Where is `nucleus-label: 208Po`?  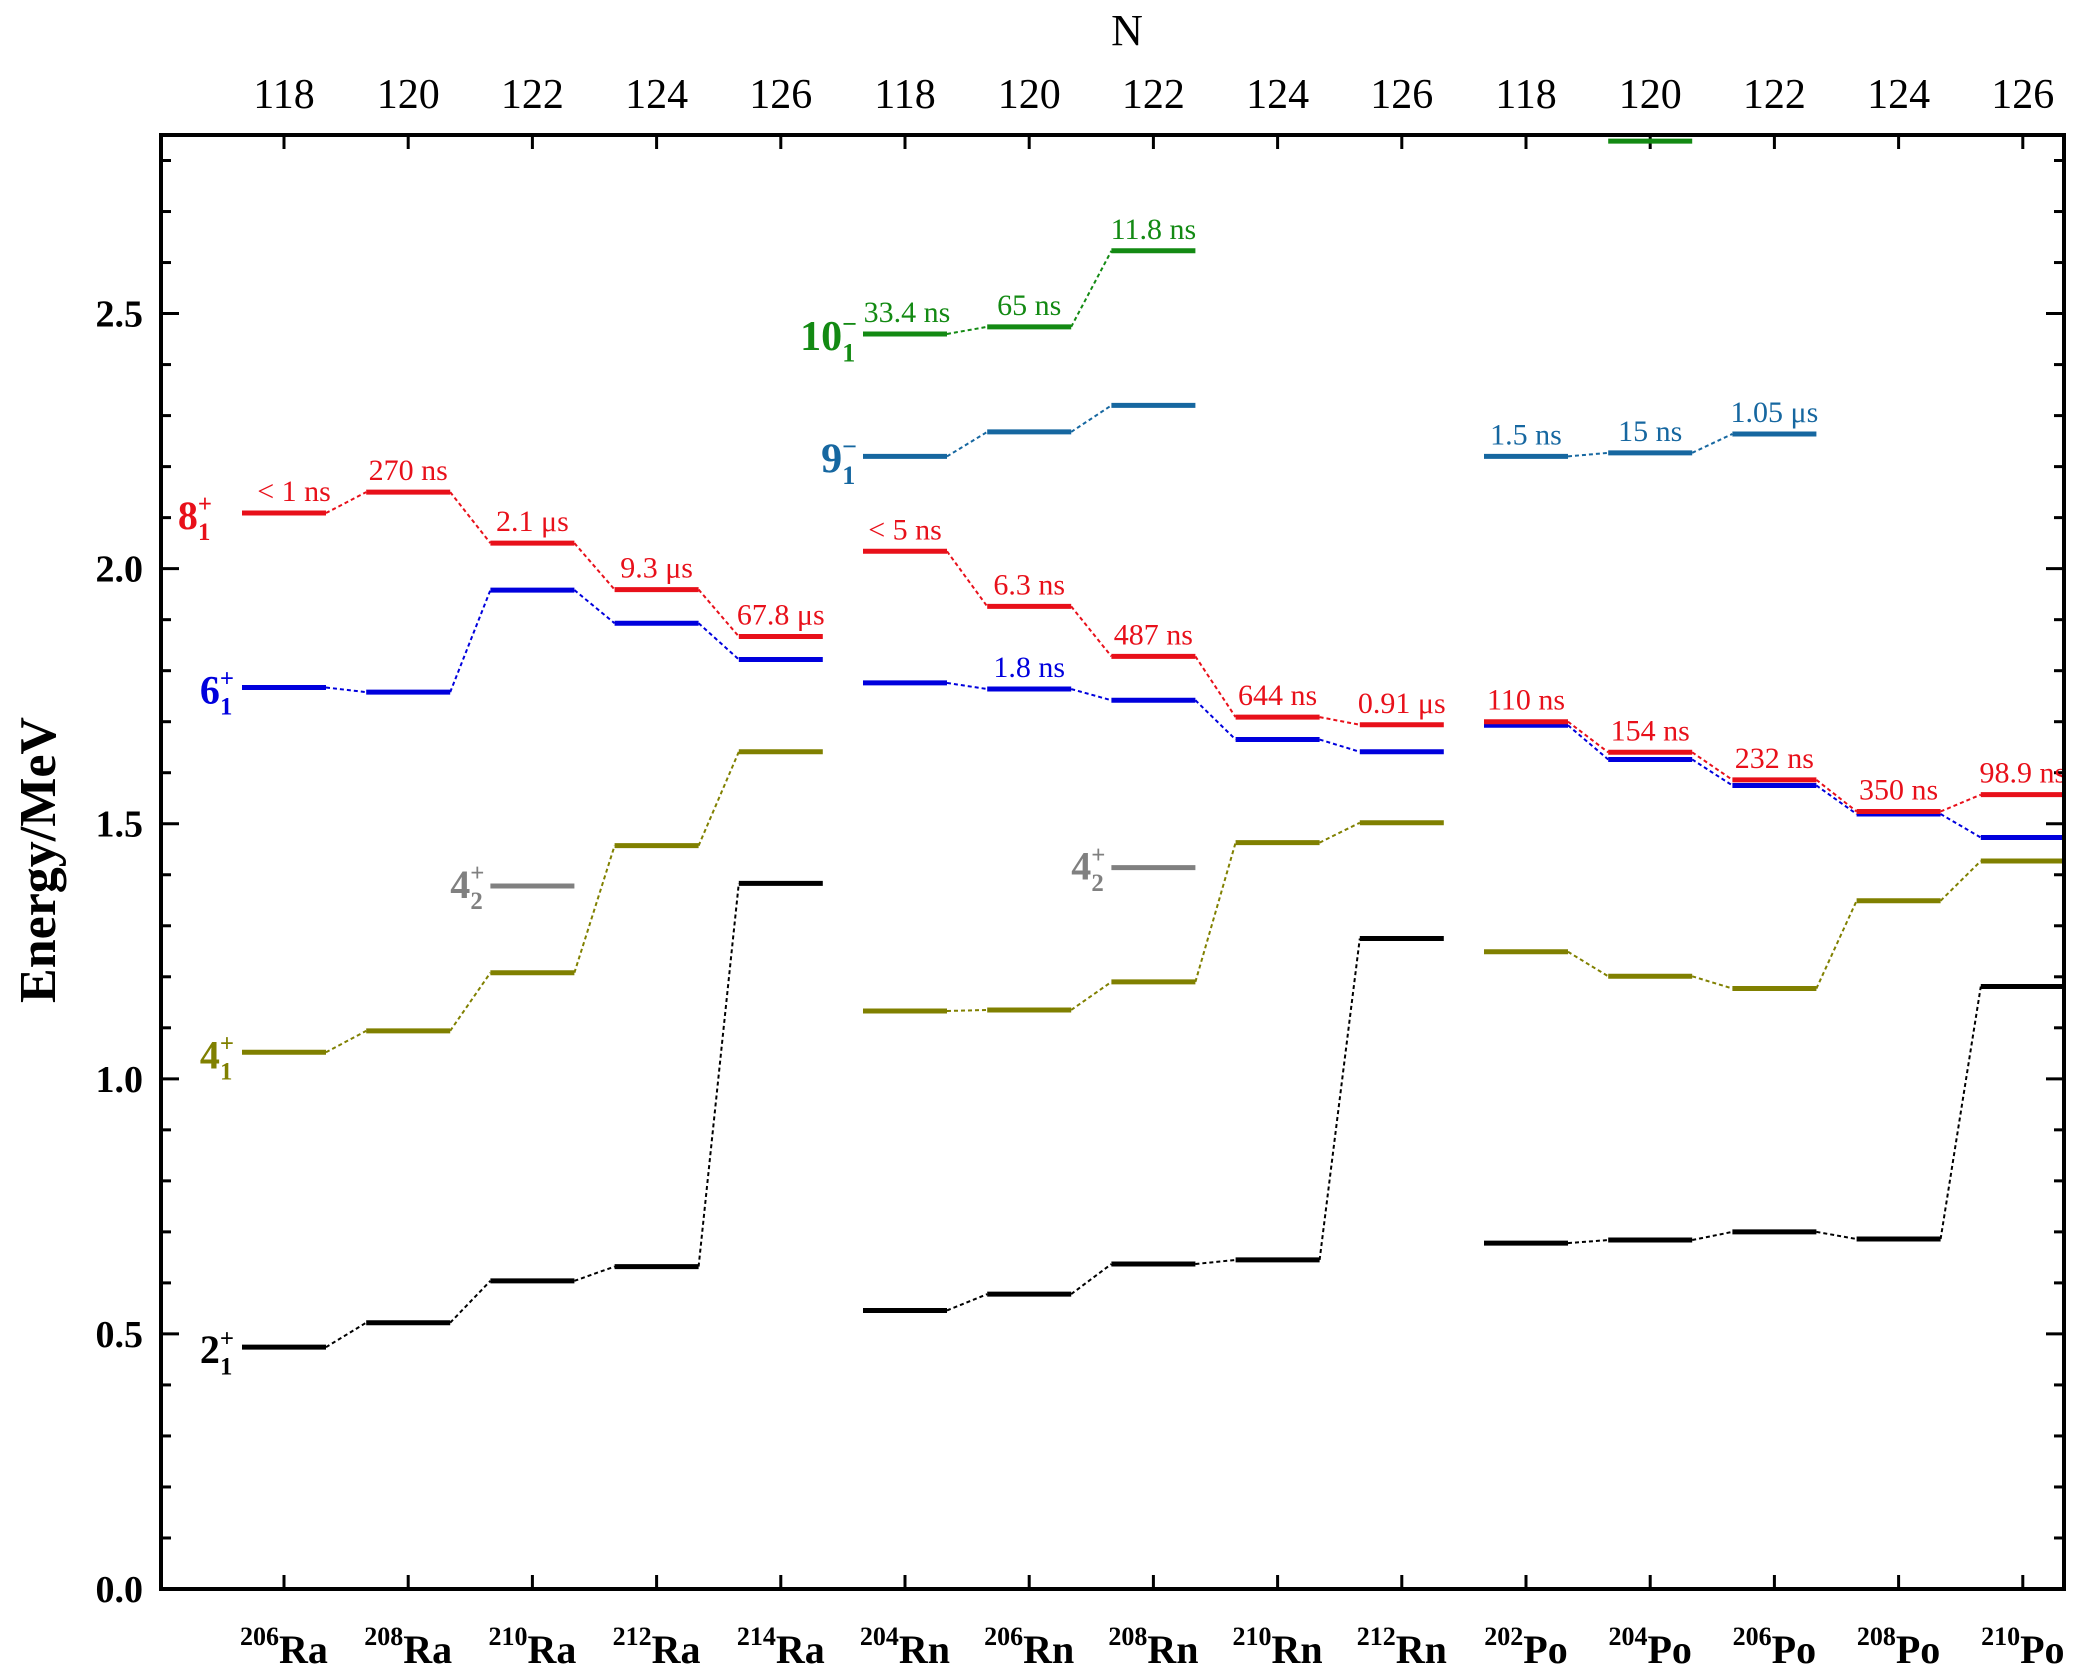
nucleus-label: 208Po is located at coordinates (1898, 1647).